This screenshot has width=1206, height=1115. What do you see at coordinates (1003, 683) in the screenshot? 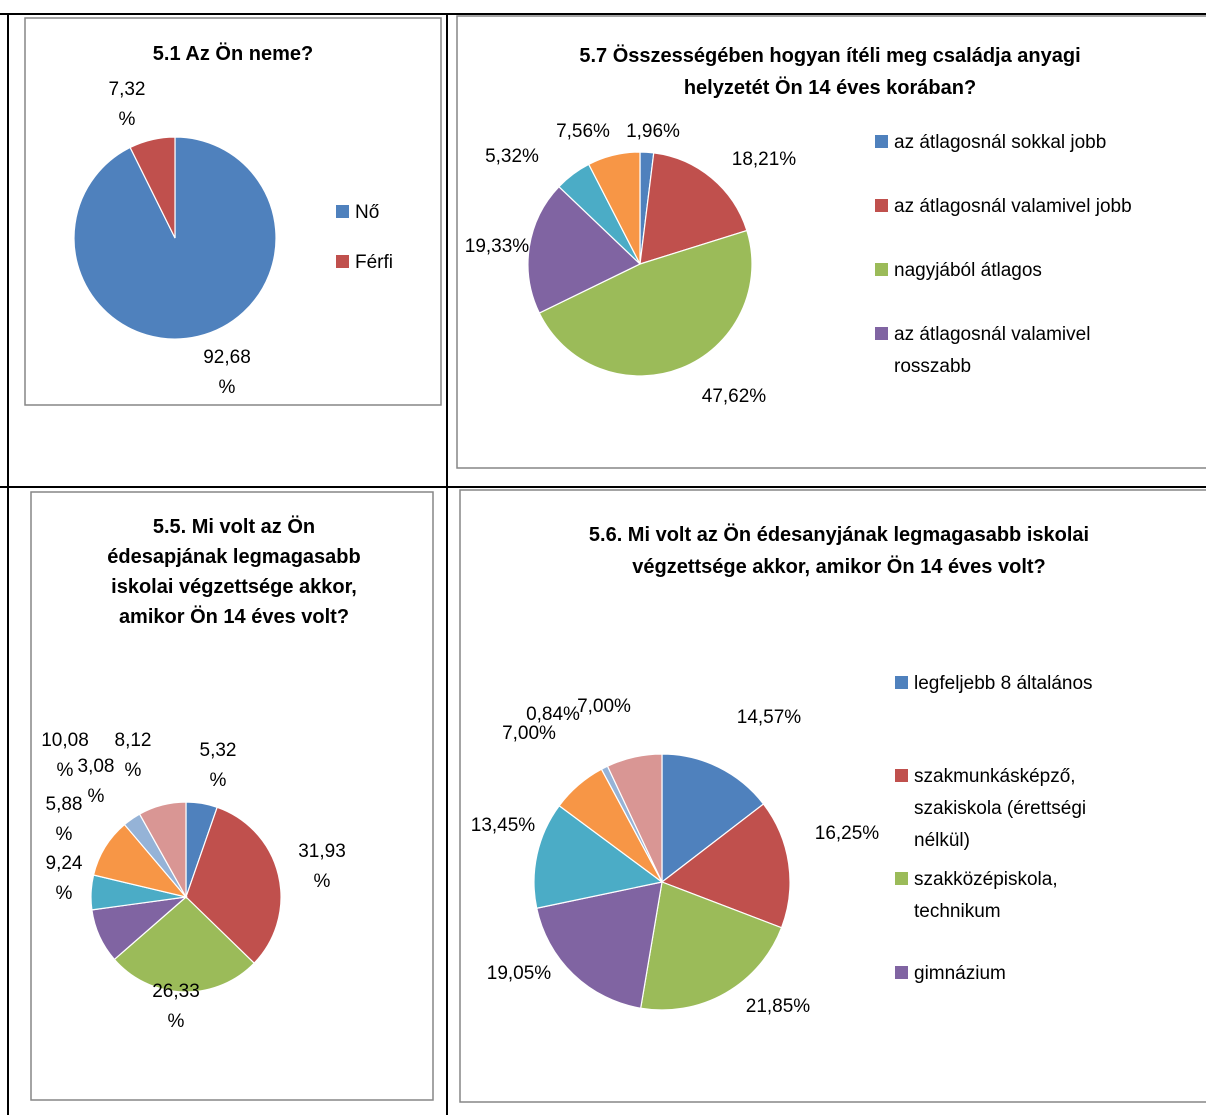
I see `legend-entry: legfeljebb 8 általános` at bounding box center [1003, 683].